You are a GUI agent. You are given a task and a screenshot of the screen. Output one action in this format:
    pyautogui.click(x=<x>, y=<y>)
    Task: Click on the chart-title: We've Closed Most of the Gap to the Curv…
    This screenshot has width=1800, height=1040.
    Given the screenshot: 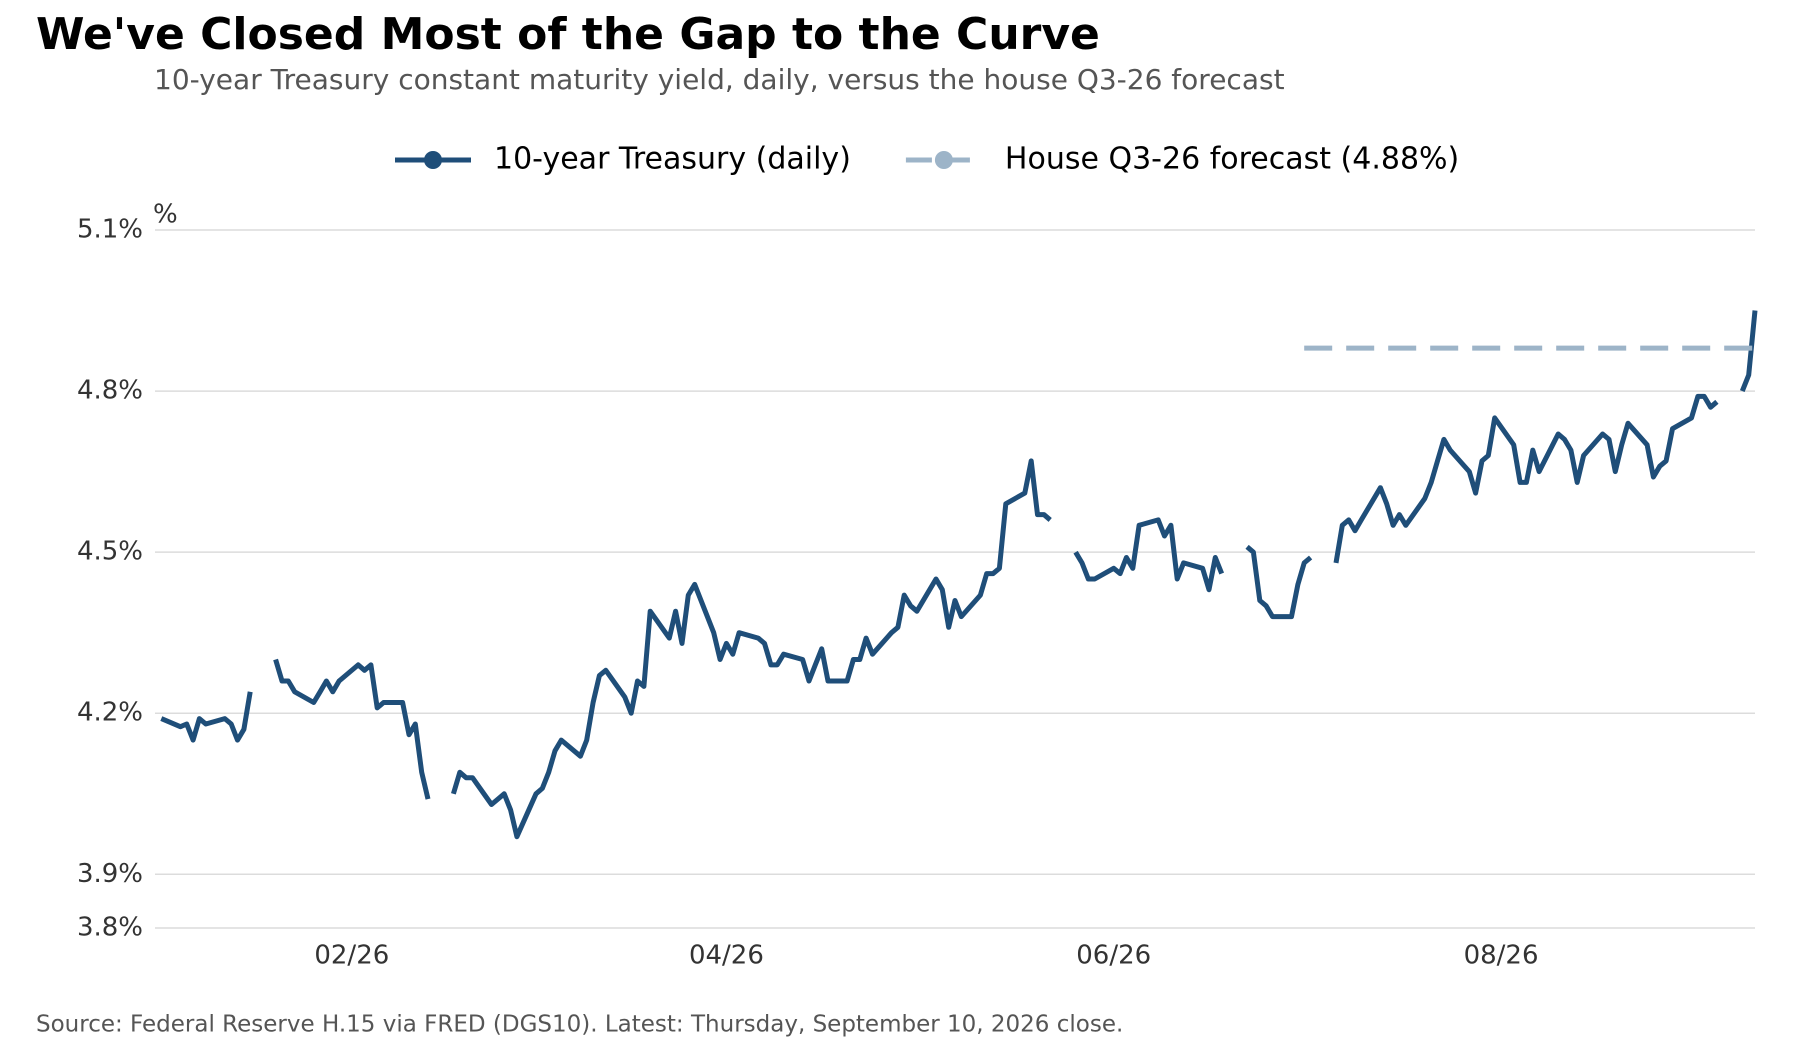 What is the action you would take?
    pyautogui.click(x=568, y=34)
    